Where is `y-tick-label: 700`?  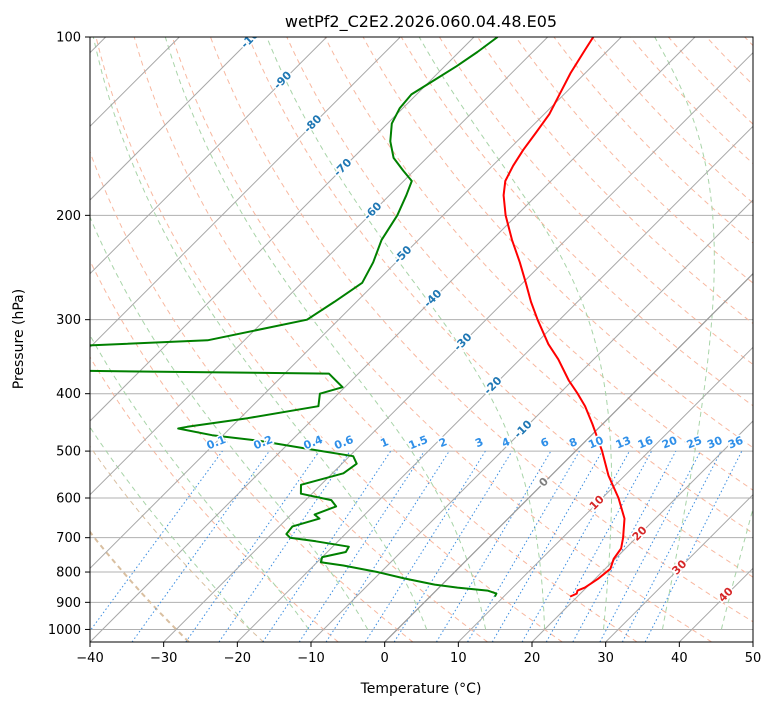 y-tick-label: 700 is located at coordinates (68, 538).